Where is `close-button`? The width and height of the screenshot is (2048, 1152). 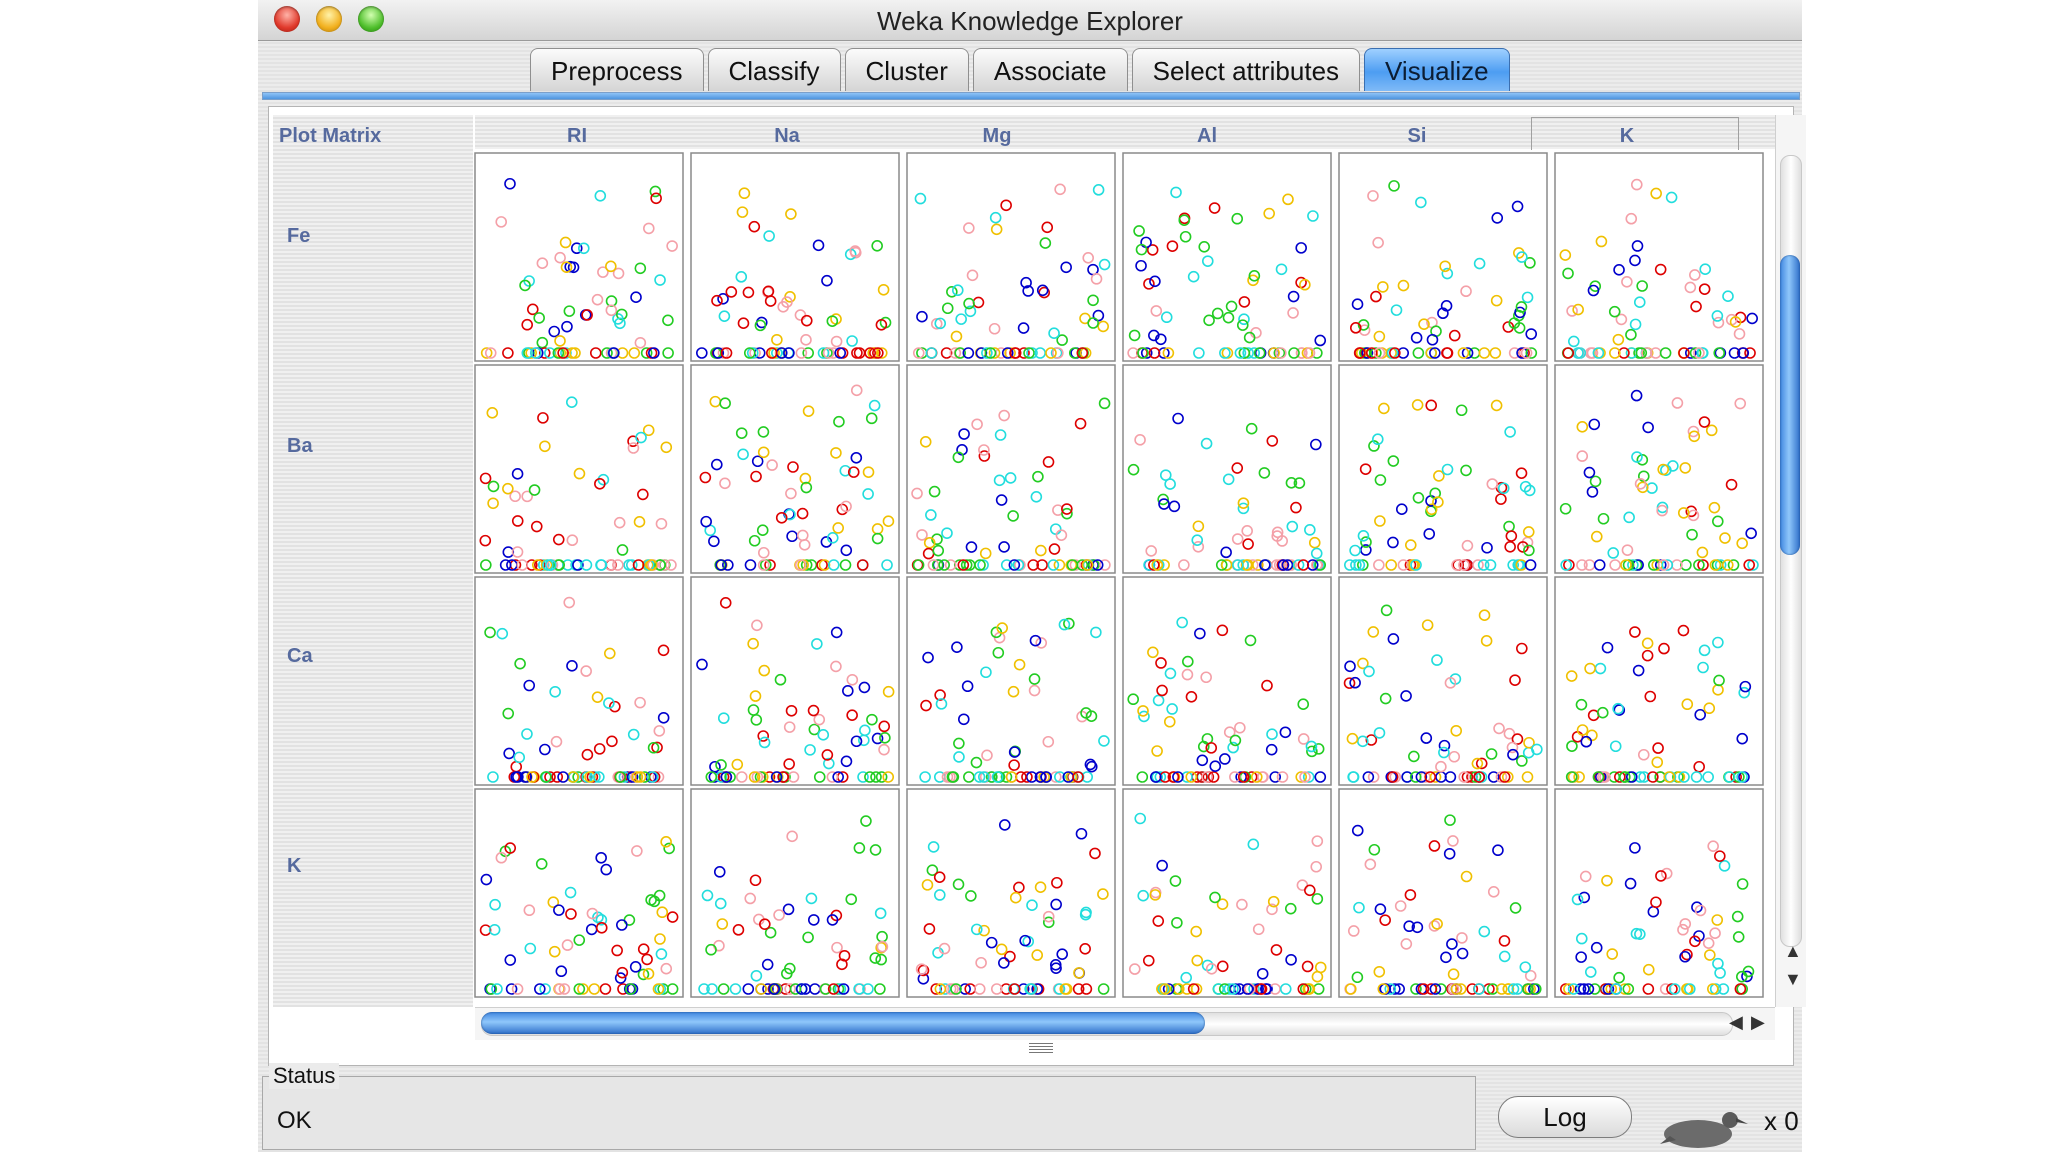
close-button is located at coordinates (287, 19).